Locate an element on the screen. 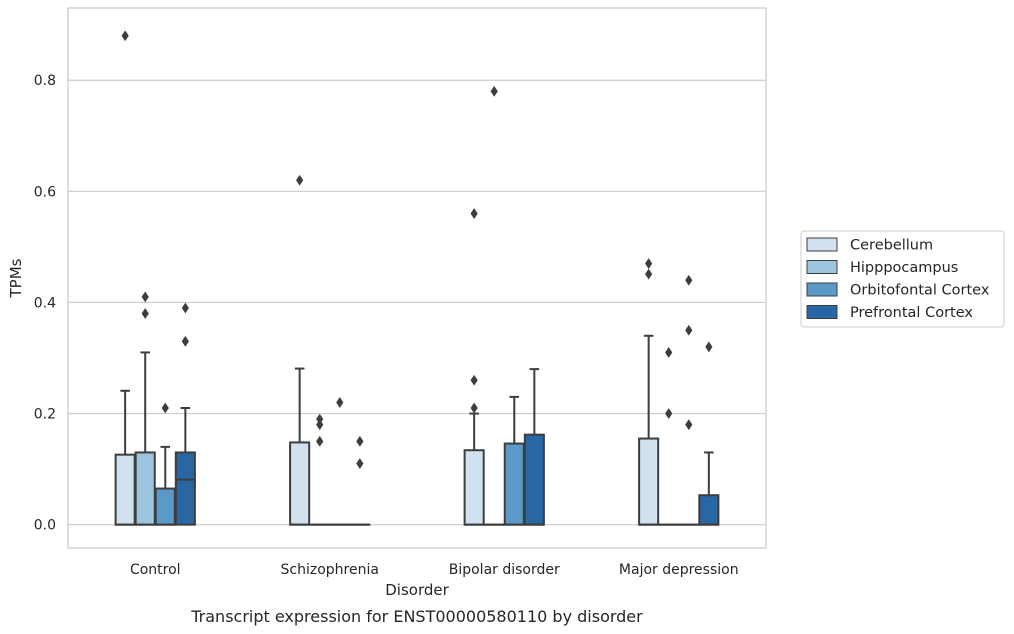 The width and height of the screenshot is (1014, 634). legend-frame is located at coordinates (902, 279).